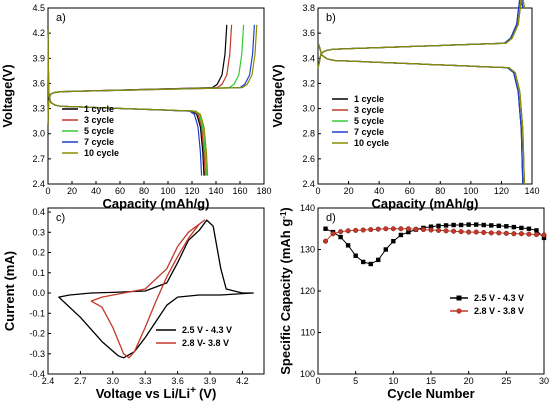 The height and width of the screenshot is (408, 550). Describe the element at coordinates (207, 393) in the screenshot. I see `x-axis-label-unit: (V)` at that location.